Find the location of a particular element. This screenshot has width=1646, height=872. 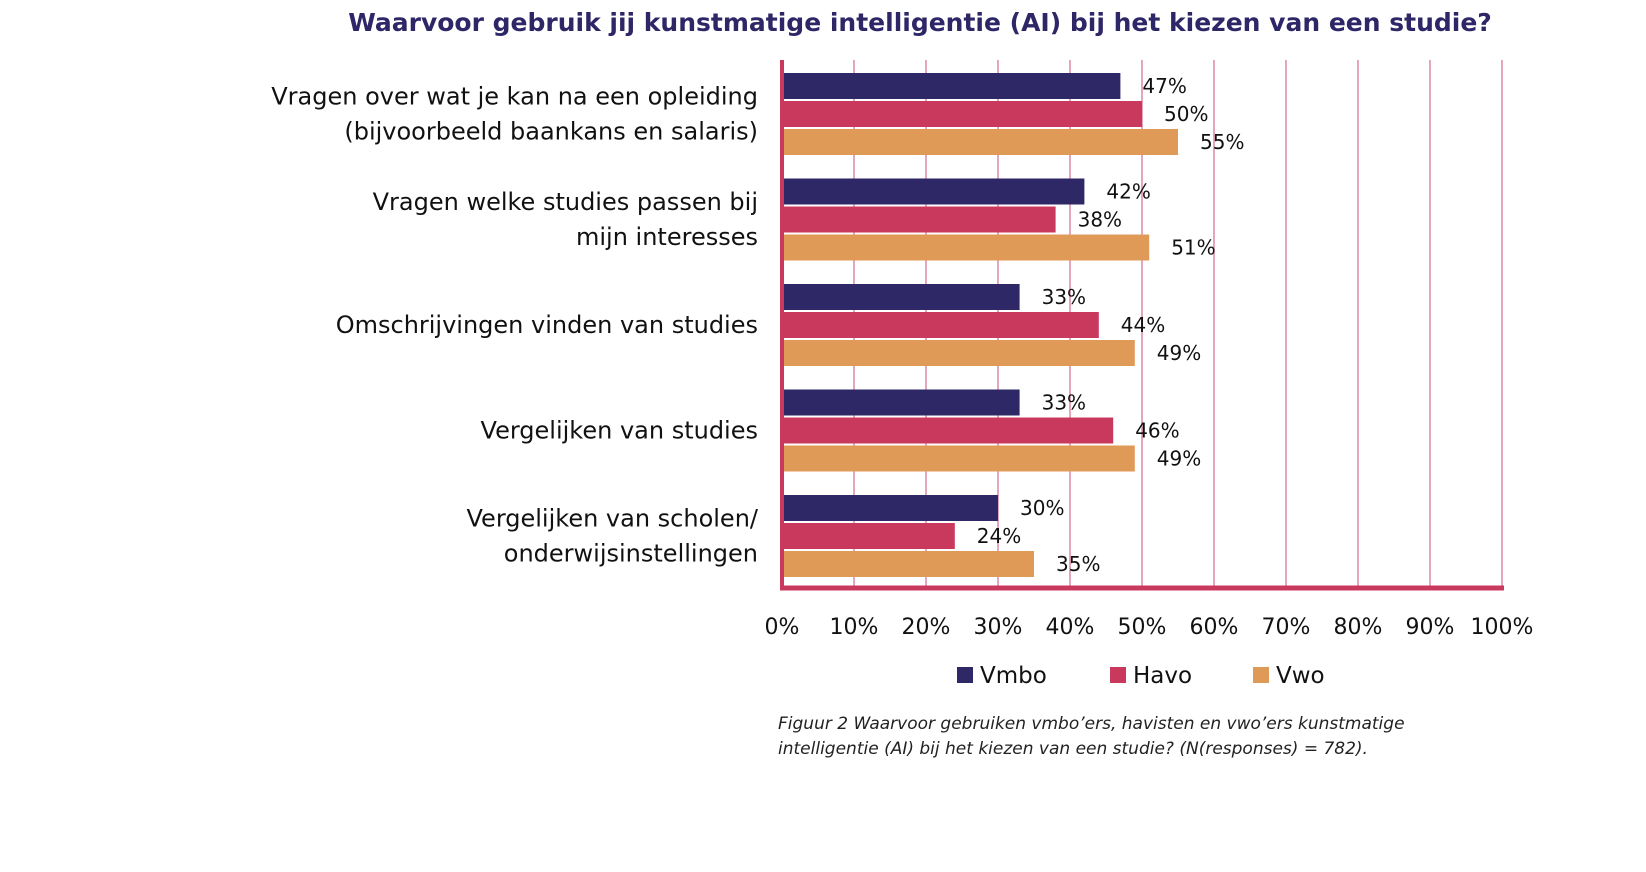

x-tick-label: 20% is located at coordinates (926, 627).